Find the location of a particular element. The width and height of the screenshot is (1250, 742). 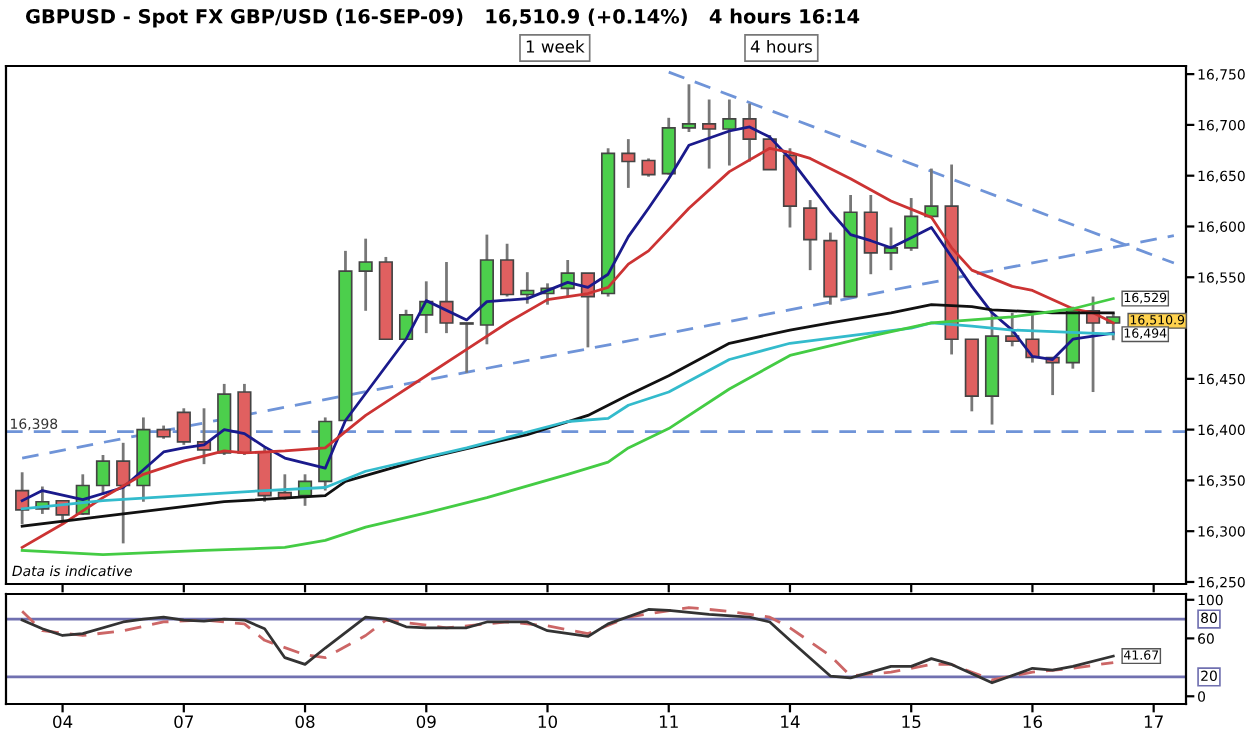

chart-title: GBPUSD - Spot FX GBP/USD (16-SEP-09) 16,510.9 (+0.14%) 4 hours 16:14 is located at coordinates (442, 18).